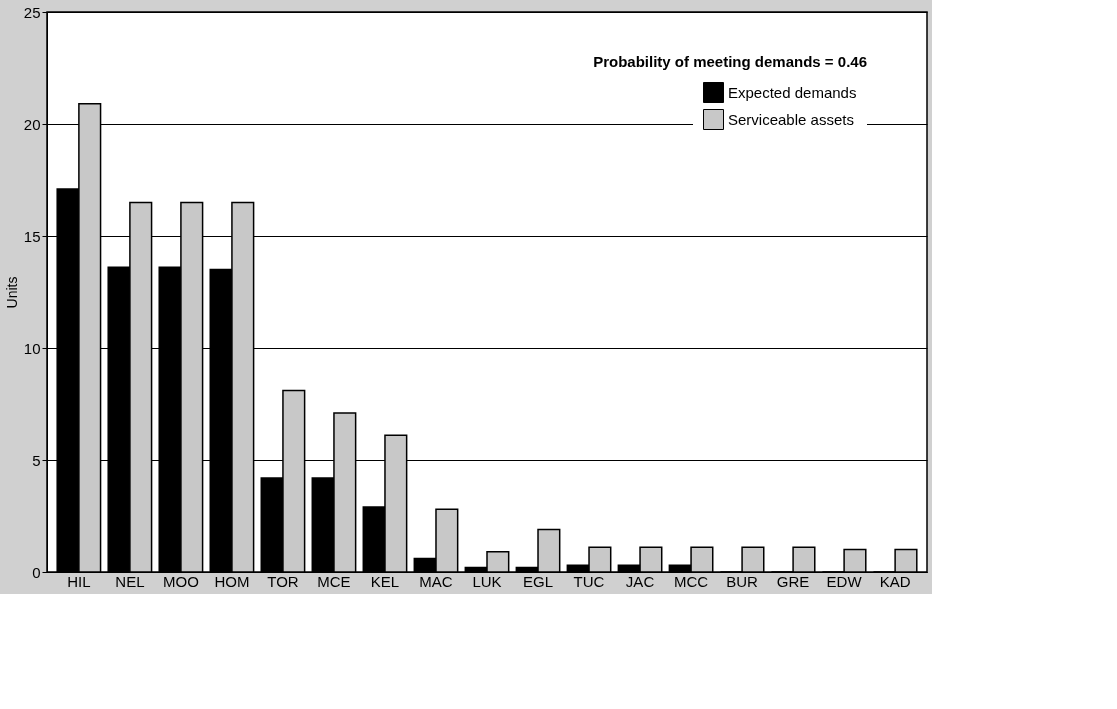 The width and height of the screenshot is (1117, 709). What do you see at coordinates (742, 581) in the screenshot?
I see `x-tick-label: BUR` at bounding box center [742, 581].